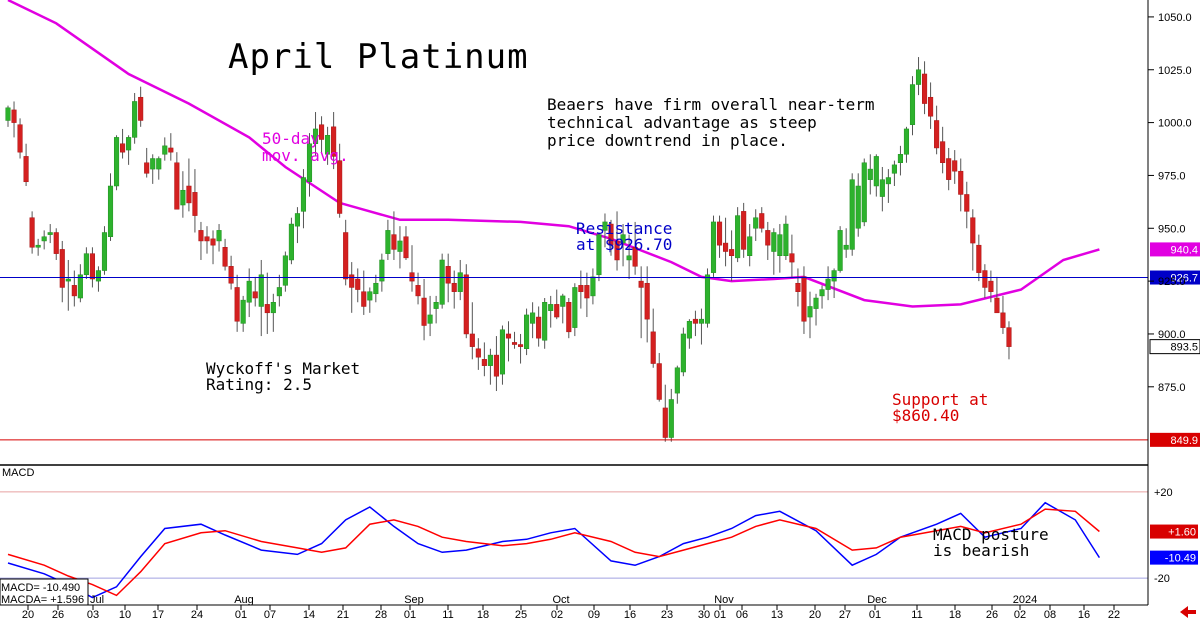 This screenshot has height=620, width=1200. Describe the element at coordinates (270, 614) in the screenshot. I see `date-tick-label: 07` at that location.